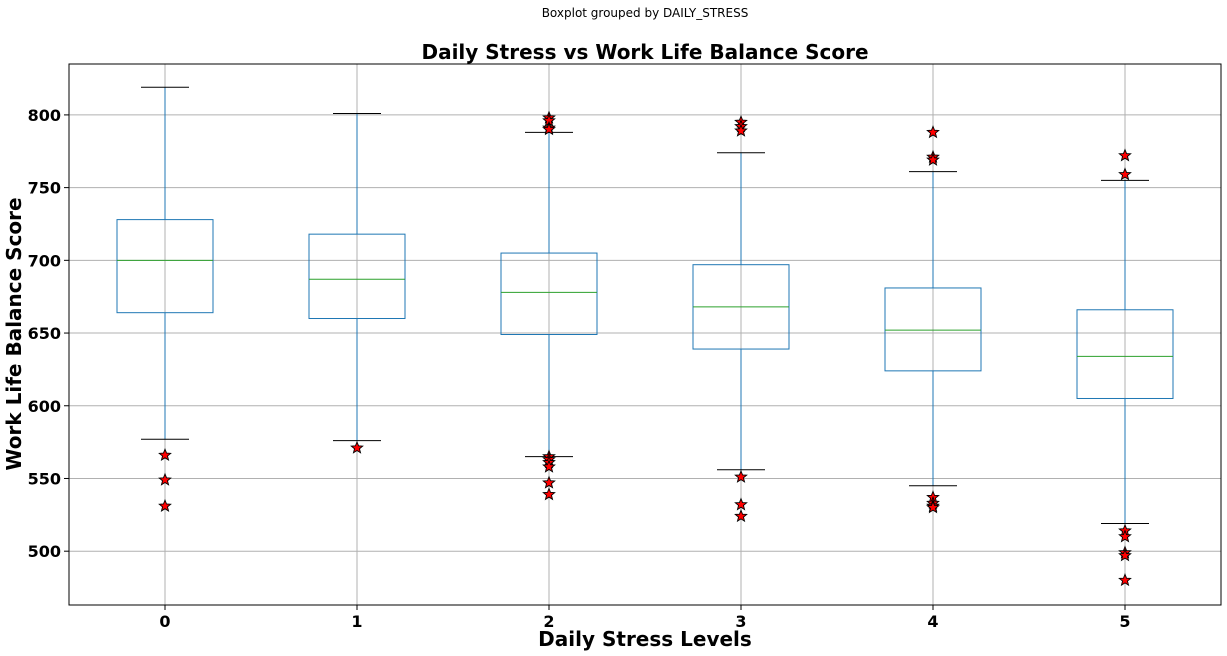 The image size is (1227, 656). I want to click on x-axis-label: Daily Stress Levels, so click(645, 639).